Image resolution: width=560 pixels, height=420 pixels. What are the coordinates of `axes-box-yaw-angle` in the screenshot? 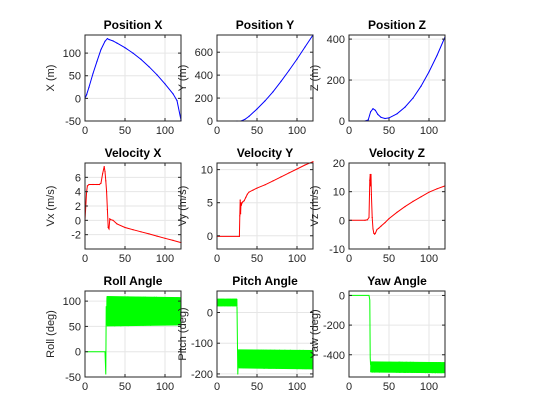 It's located at (397, 334).